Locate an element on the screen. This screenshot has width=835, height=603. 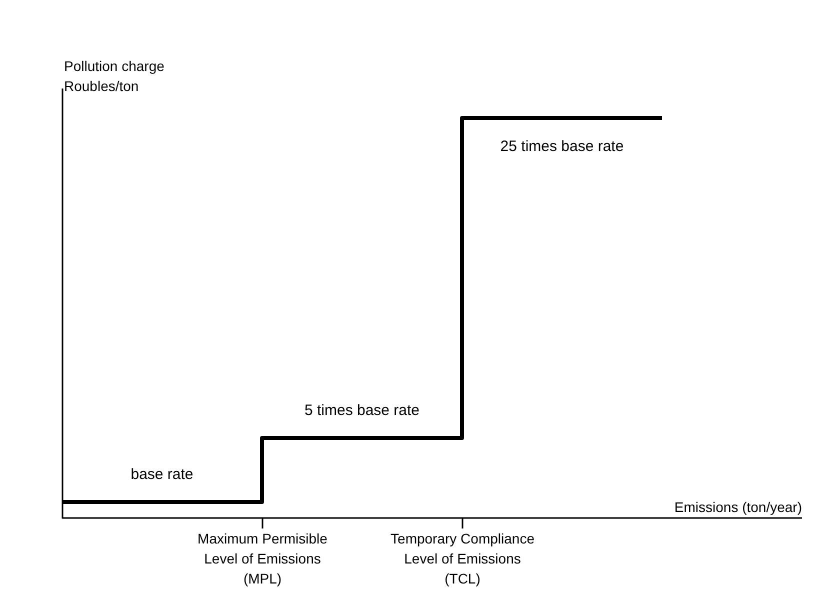
x-tick-label: Maximum Permisible Level of Emissions (MPL) is located at coordinates (263, 558).